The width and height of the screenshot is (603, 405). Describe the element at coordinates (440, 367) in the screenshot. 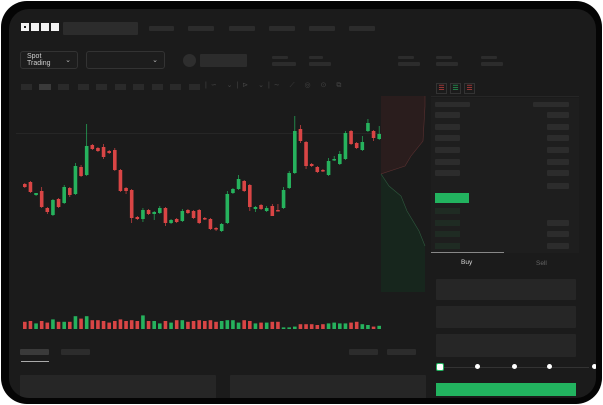

I see `slider-handle` at that location.